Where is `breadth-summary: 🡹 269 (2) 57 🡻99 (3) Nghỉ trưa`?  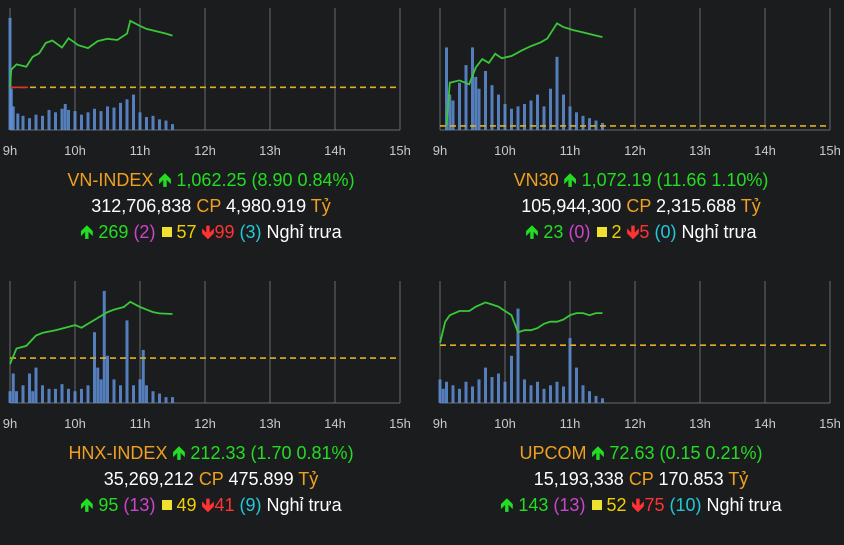 breadth-summary: 🡹 269 (2) 57 🡻99 (3) Nghỉ trưa is located at coordinates (211, 232).